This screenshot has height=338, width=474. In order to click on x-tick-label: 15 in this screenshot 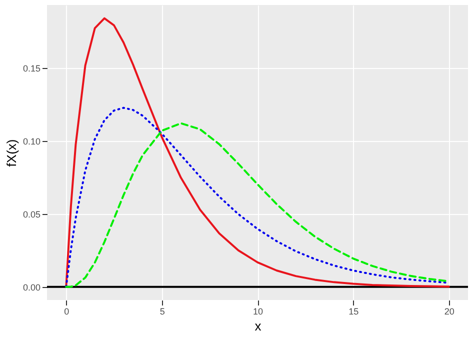, I will do `click(353, 311)`.